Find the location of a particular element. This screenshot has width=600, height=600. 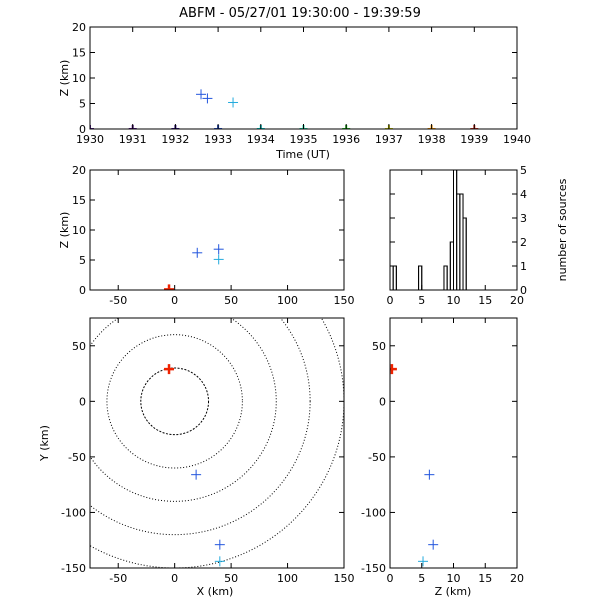

x-axis-label: X (km) is located at coordinates (215, 591).